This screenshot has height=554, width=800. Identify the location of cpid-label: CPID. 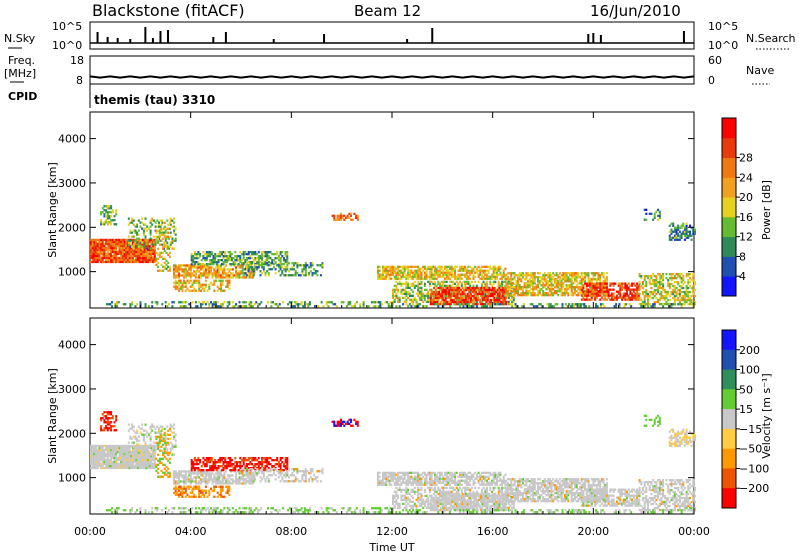
(22, 96).